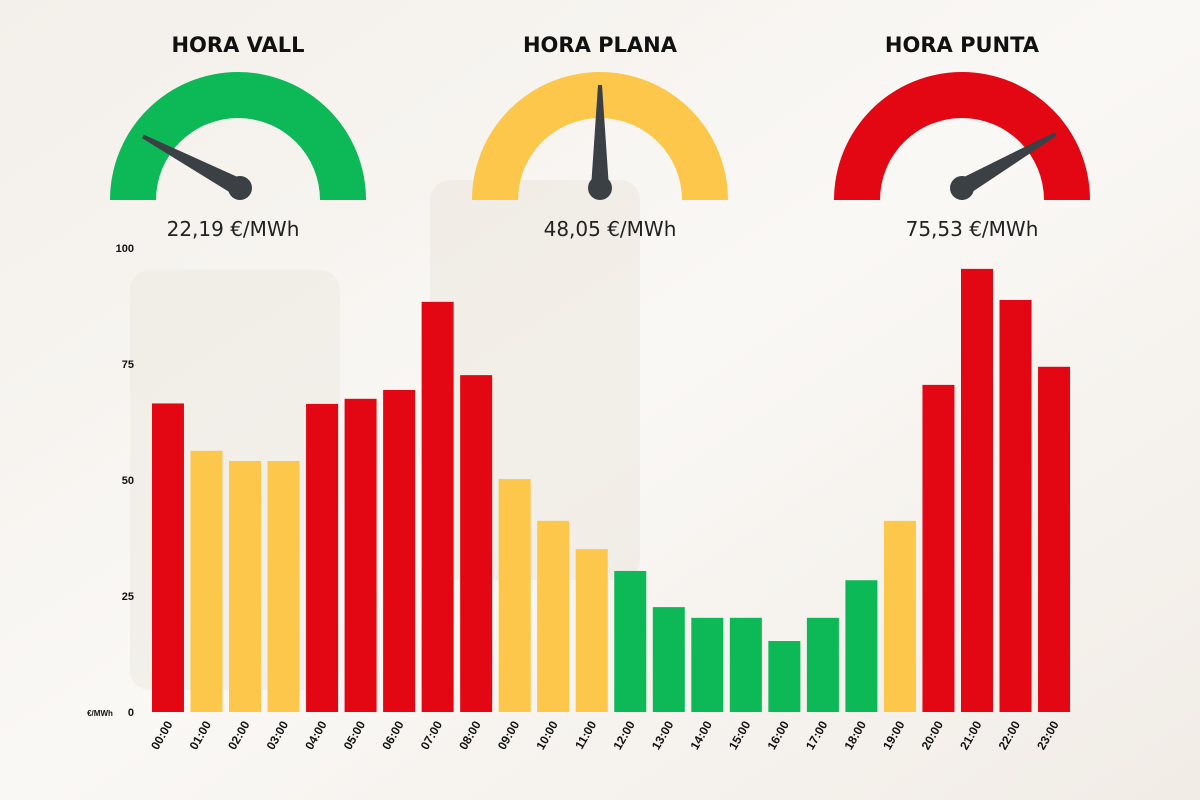  What do you see at coordinates (131, 713) in the screenshot?
I see `y-tick-label: 0` at bounding box center [131, 713].